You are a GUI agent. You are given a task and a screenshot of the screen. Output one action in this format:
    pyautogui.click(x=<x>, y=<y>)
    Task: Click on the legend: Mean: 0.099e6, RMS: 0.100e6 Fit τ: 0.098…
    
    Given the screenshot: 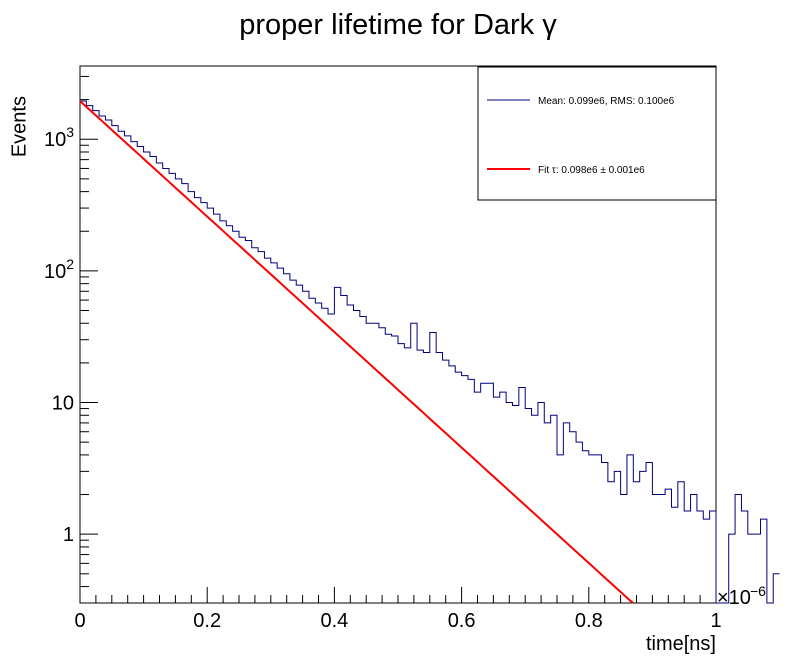 What is the action you would take?
    pyautogui.click(x=597, y=133)
    